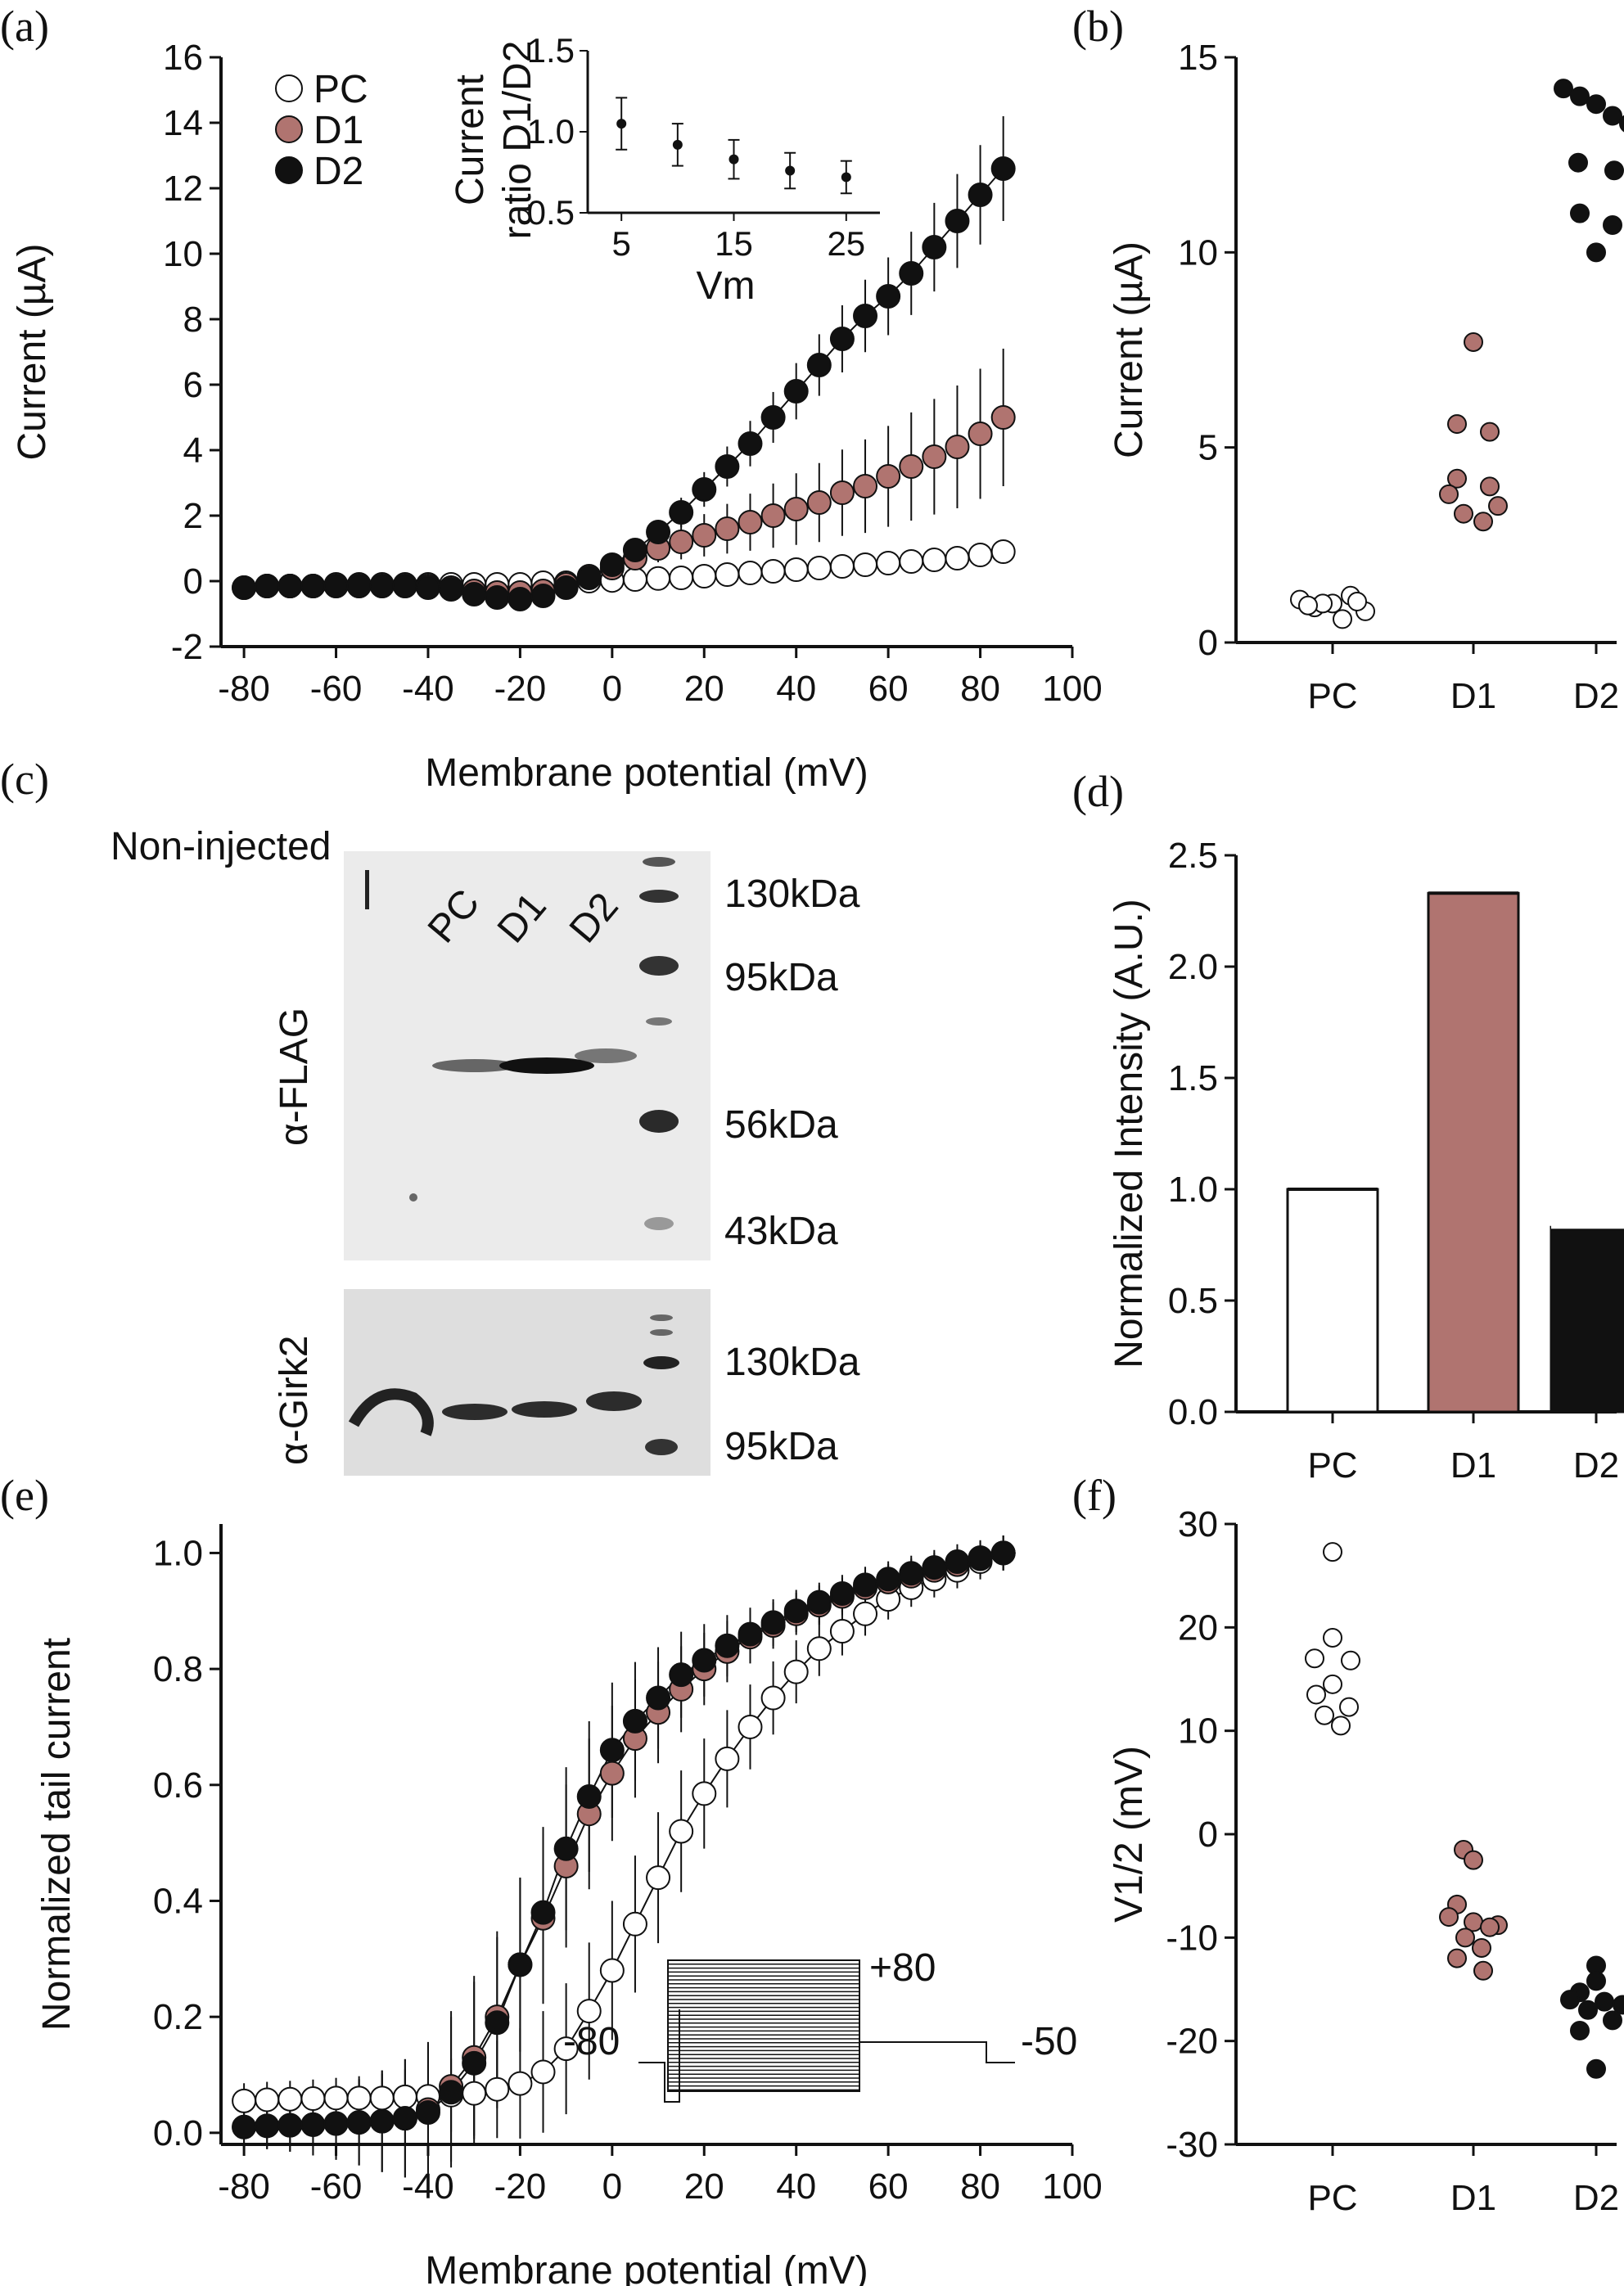 This screenshot has width=1624, height=2286. Describe the element at coordinates (289, 88) in the screenshot. I see `a-legend-marker-pc` at that location.